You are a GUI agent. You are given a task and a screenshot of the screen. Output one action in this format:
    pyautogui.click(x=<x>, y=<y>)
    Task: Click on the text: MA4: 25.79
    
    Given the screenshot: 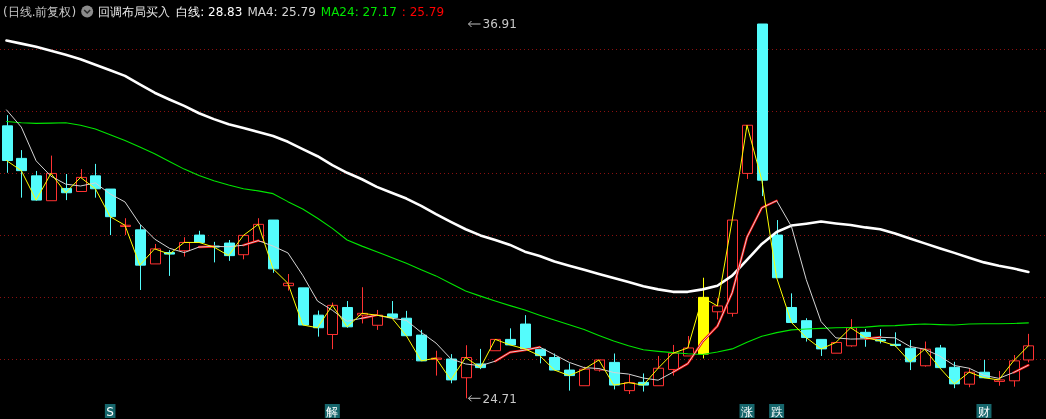 What is the action you would take?
    pyautogui.click(x=281, y=12)
    